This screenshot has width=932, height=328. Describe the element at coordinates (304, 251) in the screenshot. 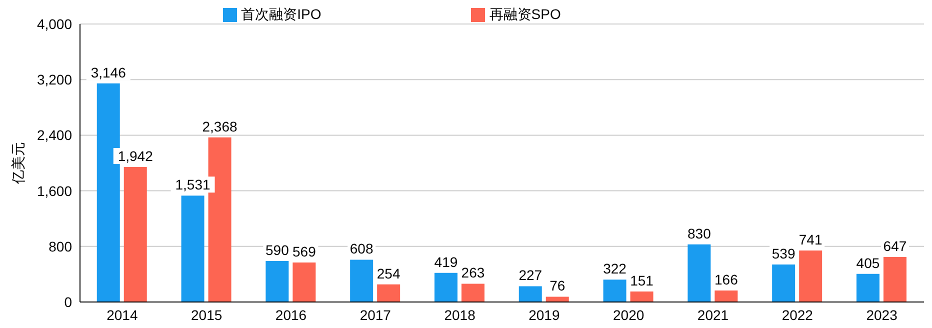

I see `data-label: 569` at that location.